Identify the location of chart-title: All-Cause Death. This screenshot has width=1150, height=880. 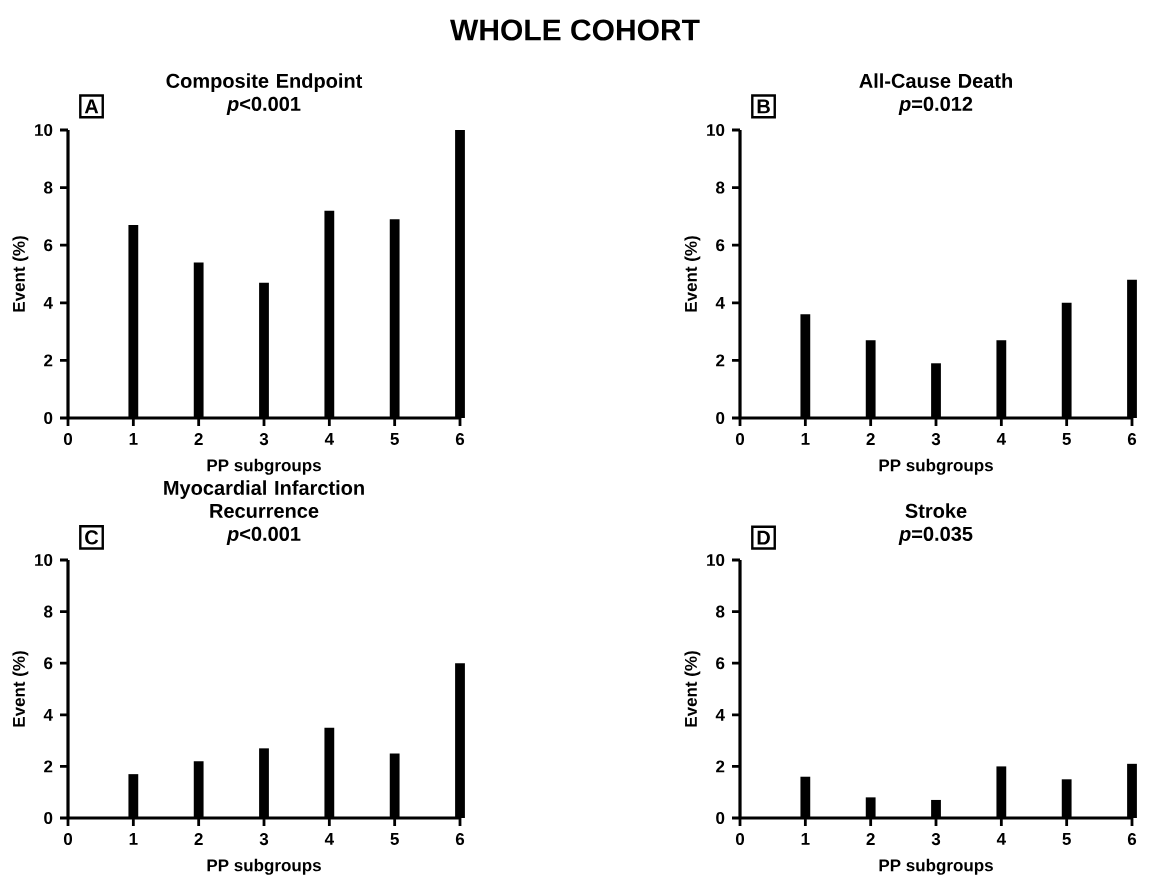
(935, 80).